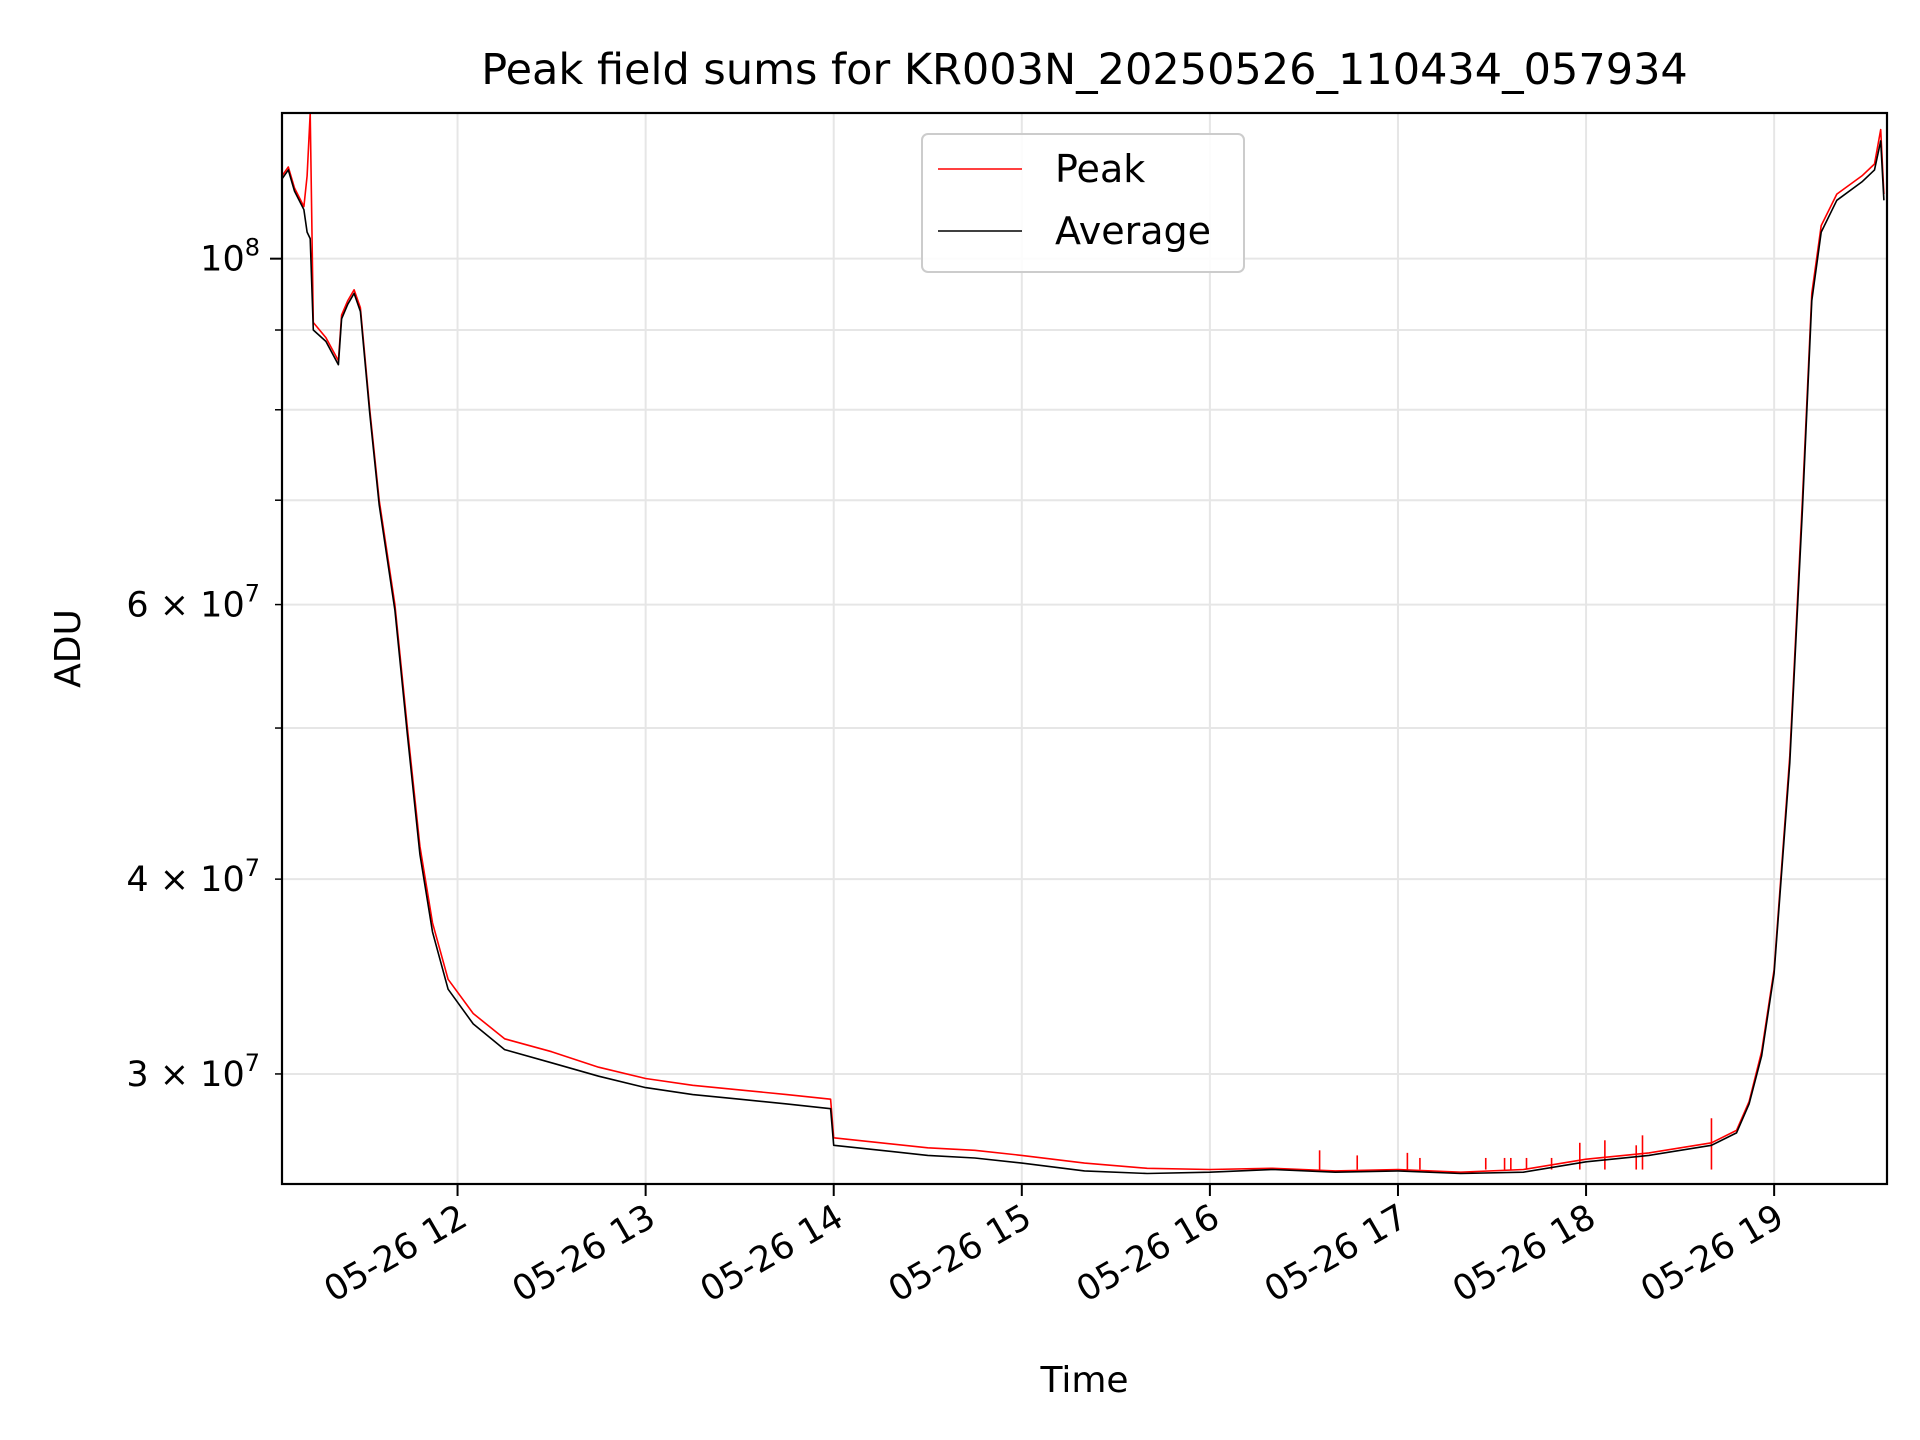  I want to click on y-tick-label: 3 × 107, so click(193, 1072).